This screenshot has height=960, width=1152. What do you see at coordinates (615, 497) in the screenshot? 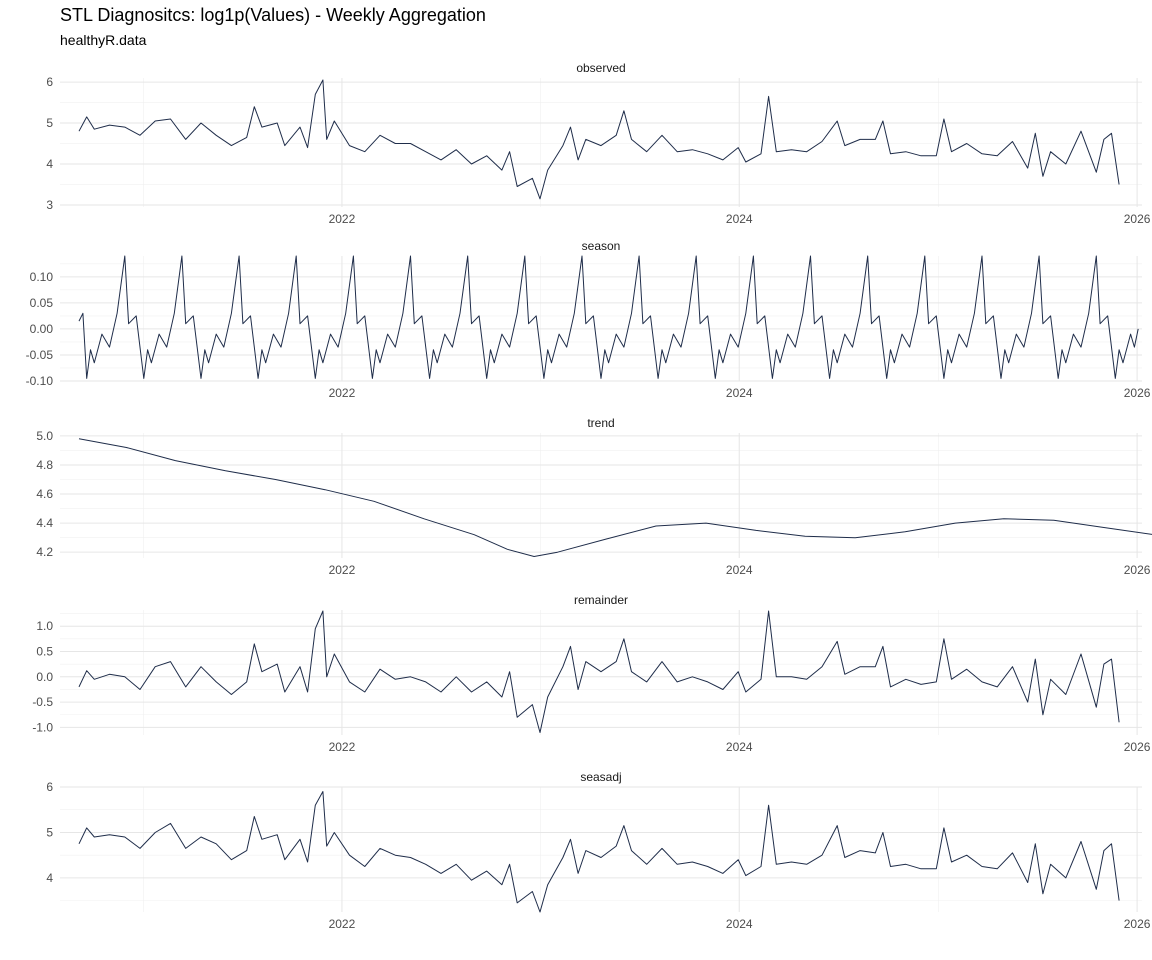
I see `series-line-trend` at bounding box center [615, 497].